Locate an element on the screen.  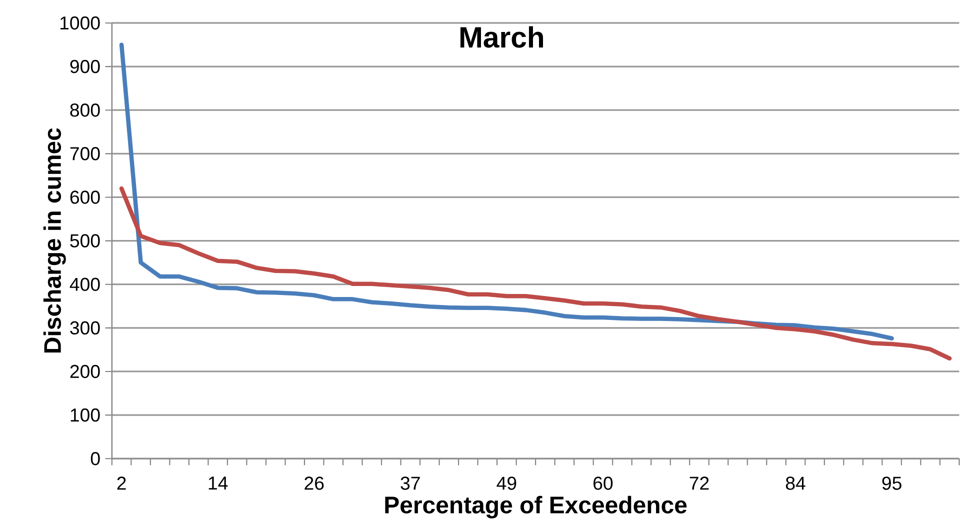
y-tick-label: 700 is located at coordinates (85, 153).